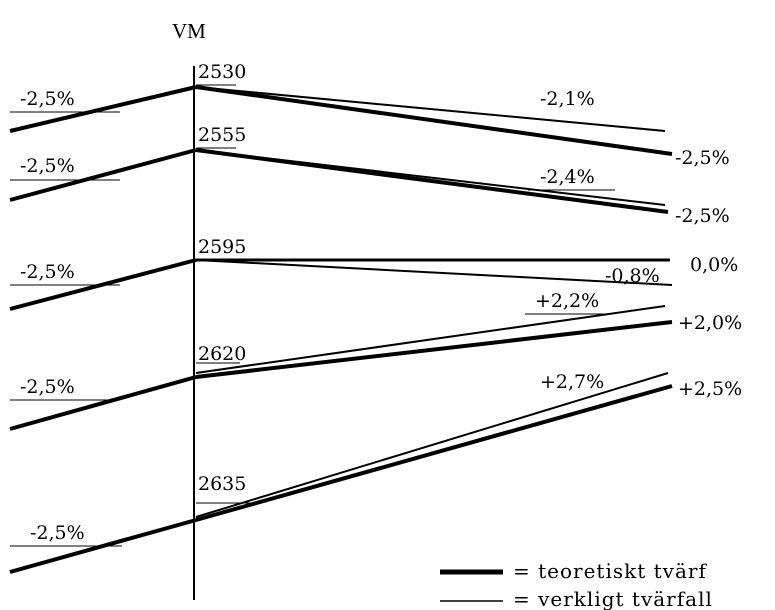 The width and height of the screenshot is (775, 610). What do you see at coordinates (714, 265) in the screenshot?
I see `theoretical-slope-label: 0,0%` at bounding box center [714, 265].